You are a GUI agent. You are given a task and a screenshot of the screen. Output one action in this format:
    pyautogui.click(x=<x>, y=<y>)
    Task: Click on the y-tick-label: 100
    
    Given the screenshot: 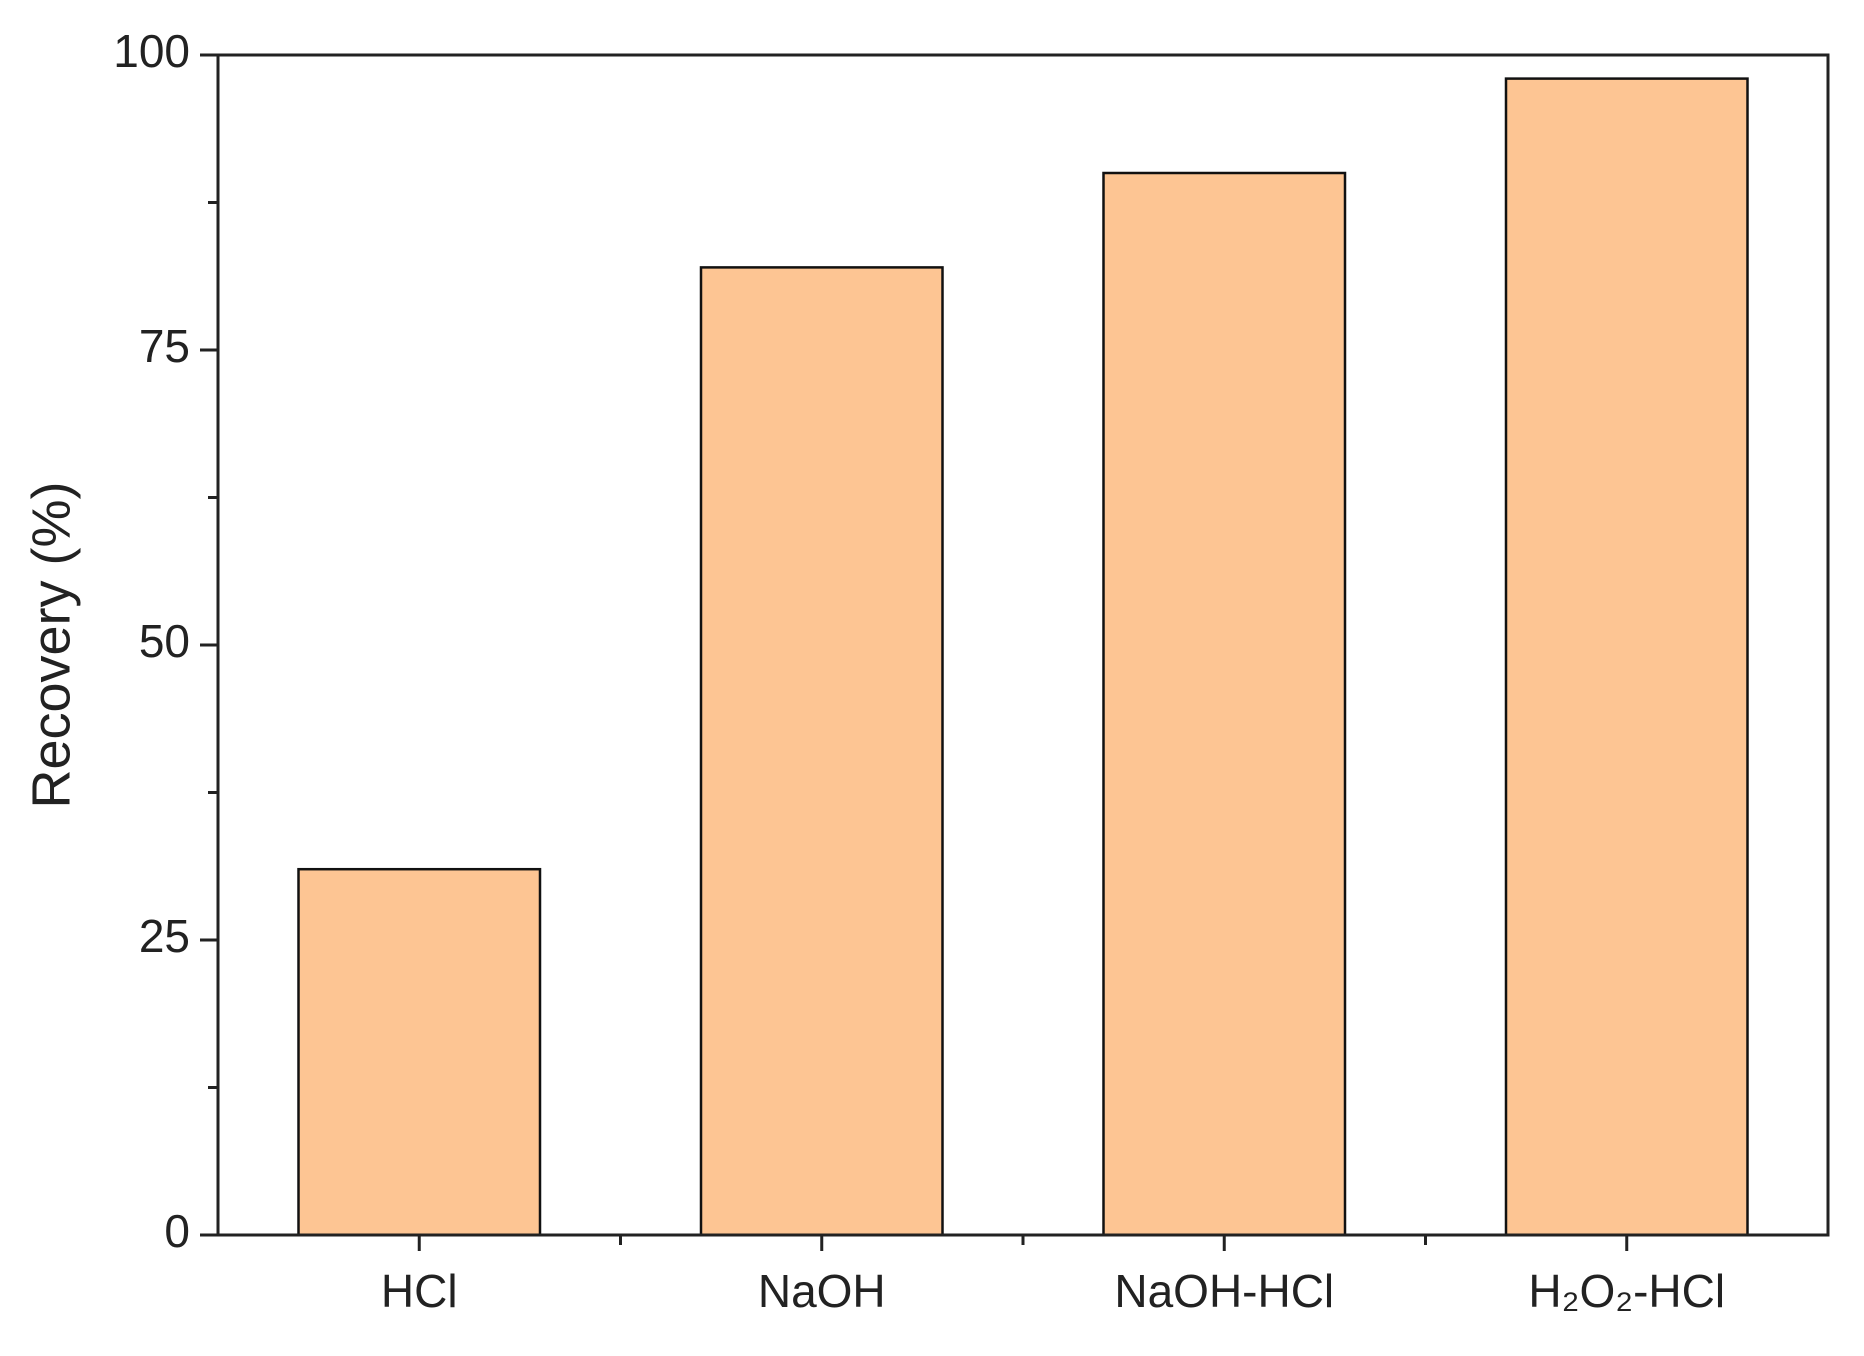 What is the action you would take?
    pyautogui.click(x=151, y=51)
    